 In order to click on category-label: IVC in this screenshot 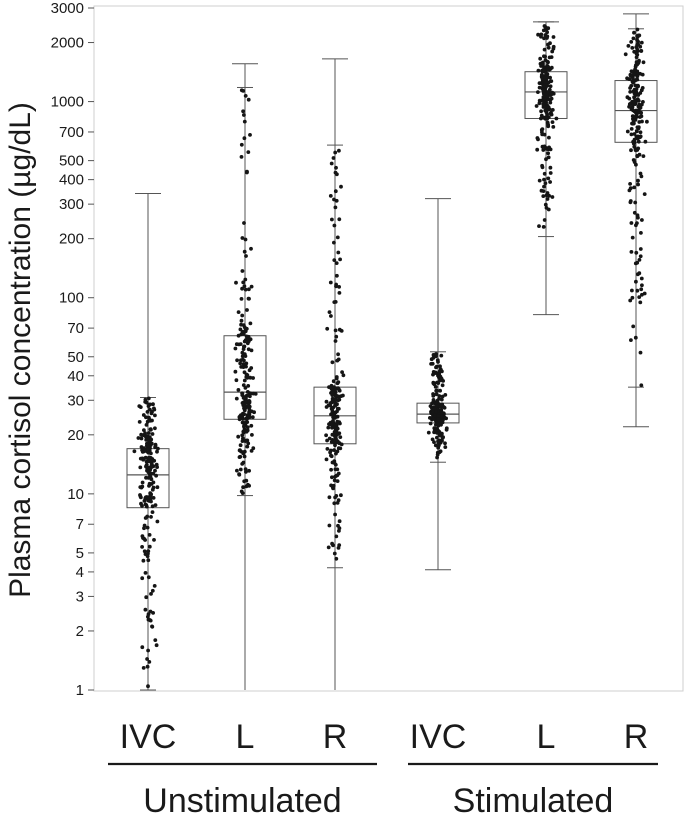, I will do `click(148, 737)`.